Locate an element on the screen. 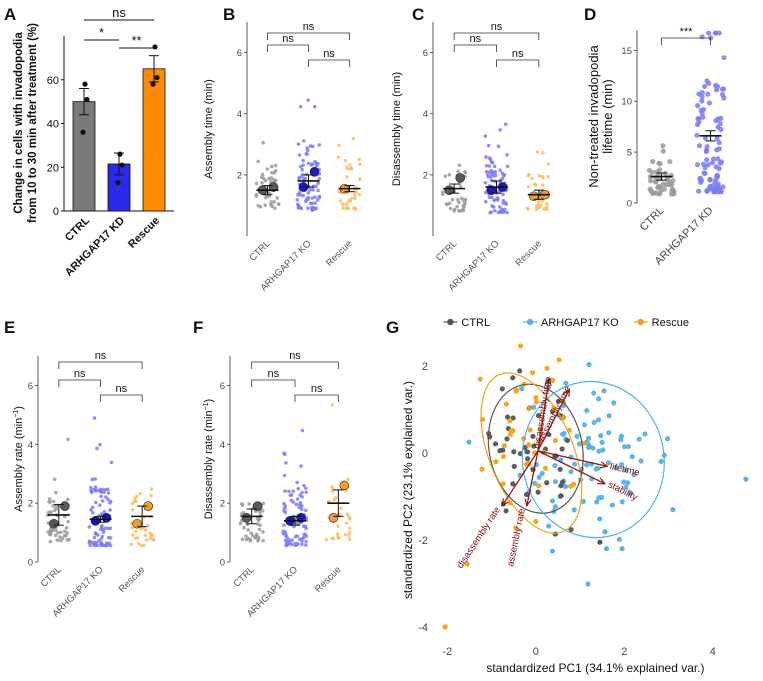 Image resolution: width=763 pixels, height=681 pixels. y-tick-label: 60 is located at coordinates (53, 81).